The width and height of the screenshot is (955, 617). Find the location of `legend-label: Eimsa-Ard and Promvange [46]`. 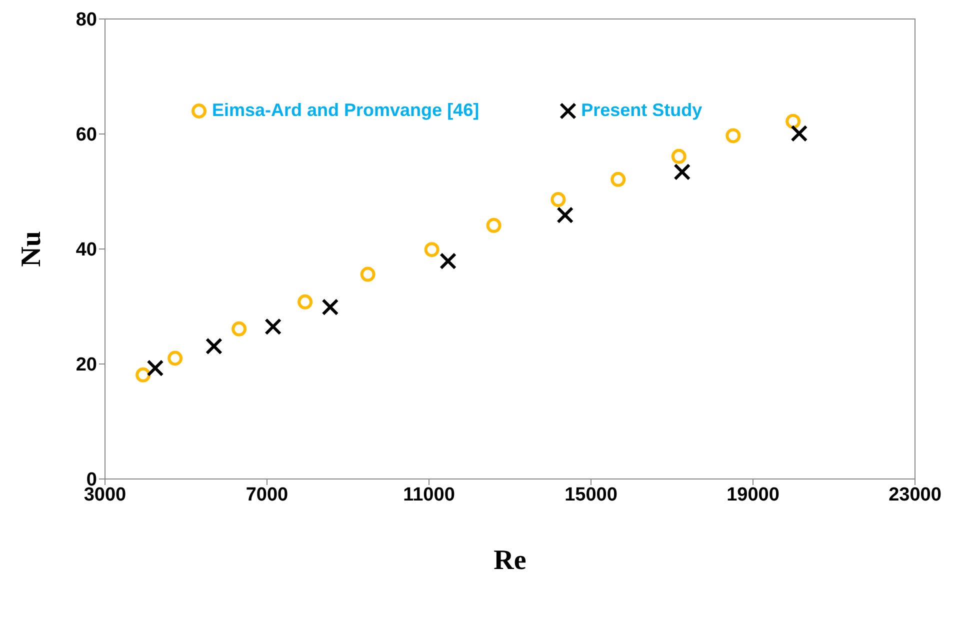

legend-label: Eimsa-Ard and Promvange [46] is located at coordinates (346, 110).